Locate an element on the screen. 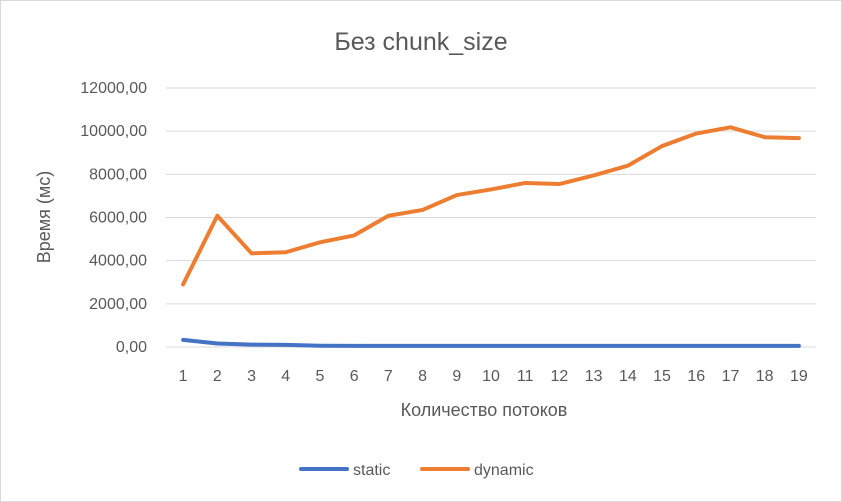  x-tick-label: 19 is located at coordinates (799, 376).